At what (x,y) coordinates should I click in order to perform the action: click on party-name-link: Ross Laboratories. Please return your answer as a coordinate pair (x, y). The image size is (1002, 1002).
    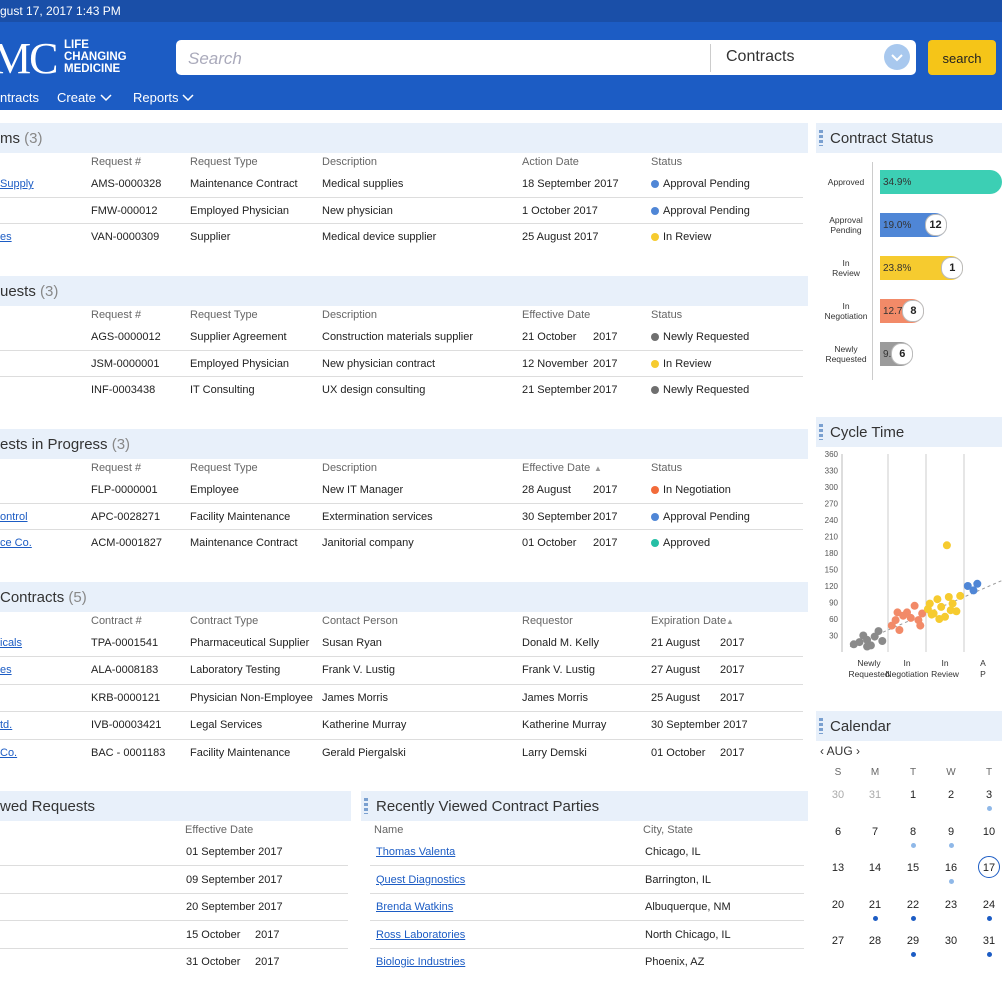
    Looking at the image, I should click on (421, 934).